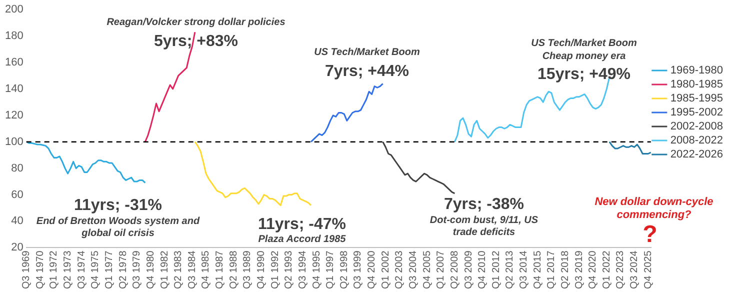 The width and height of the screenshot is (737, 292). I want to click on x-tick-label: Q4 2005, so click(427, 270).